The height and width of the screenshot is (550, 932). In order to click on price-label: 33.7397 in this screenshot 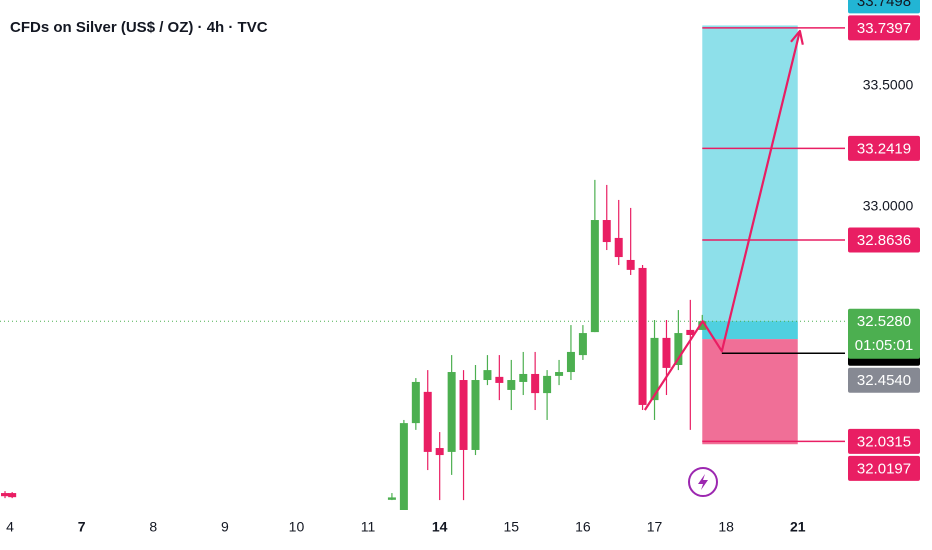, I will do `click(884, 28)`.